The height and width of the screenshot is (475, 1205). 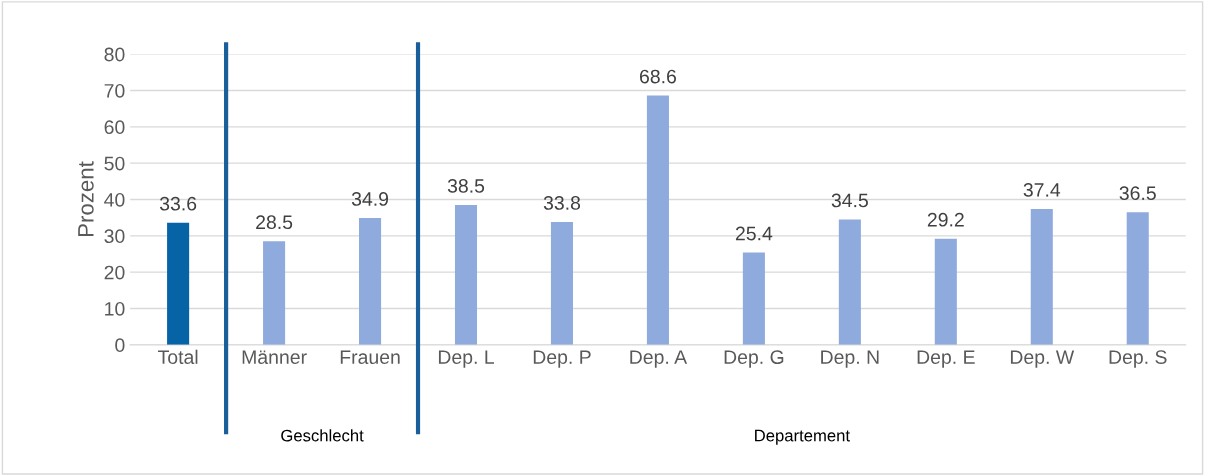 I want to click on data-label: 36.5, so click(x=1137, y=193).